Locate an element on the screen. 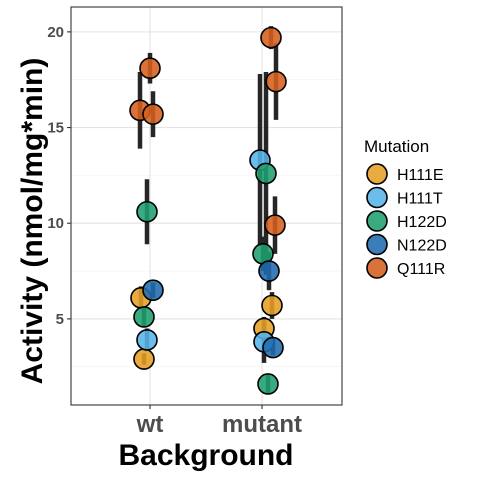 The width and height of the screenshot is (480, 480). legend-item: H122D is located at coordinates (406, 221).